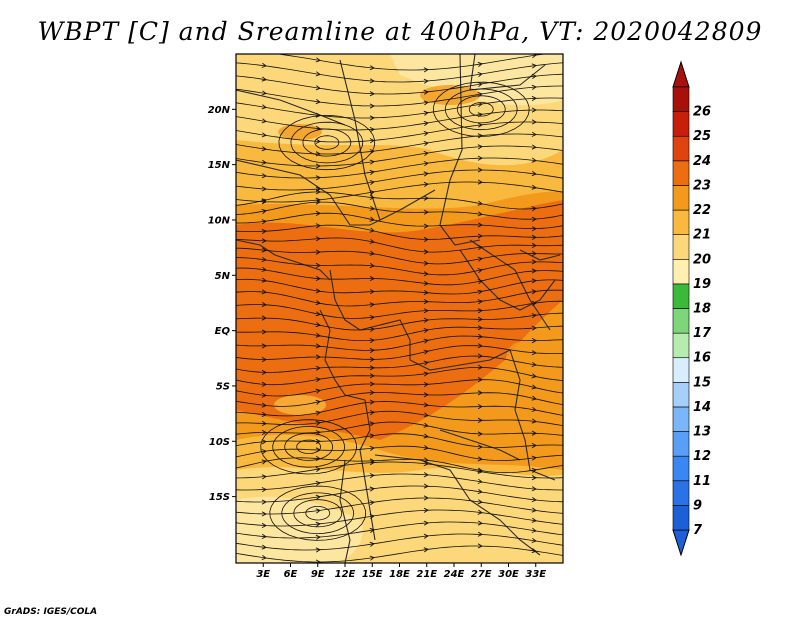 The height and width of the screenshot is (618, 800). What do you see at coordinates (223, 331) in the screenshot?
I see `y-tick-label: EQ` at bounding box center [223, 331].